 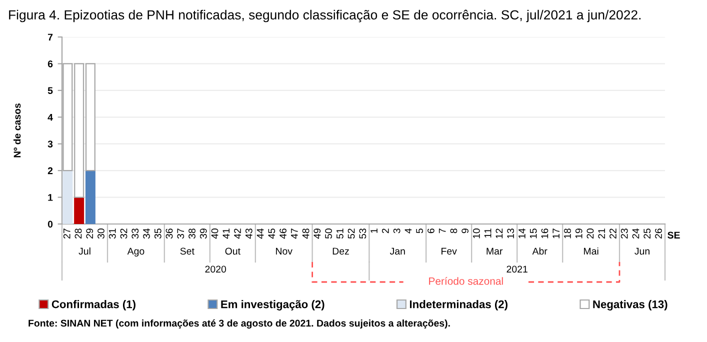 I want to click on x-tick-label: 30, so click(x=101, y=233).